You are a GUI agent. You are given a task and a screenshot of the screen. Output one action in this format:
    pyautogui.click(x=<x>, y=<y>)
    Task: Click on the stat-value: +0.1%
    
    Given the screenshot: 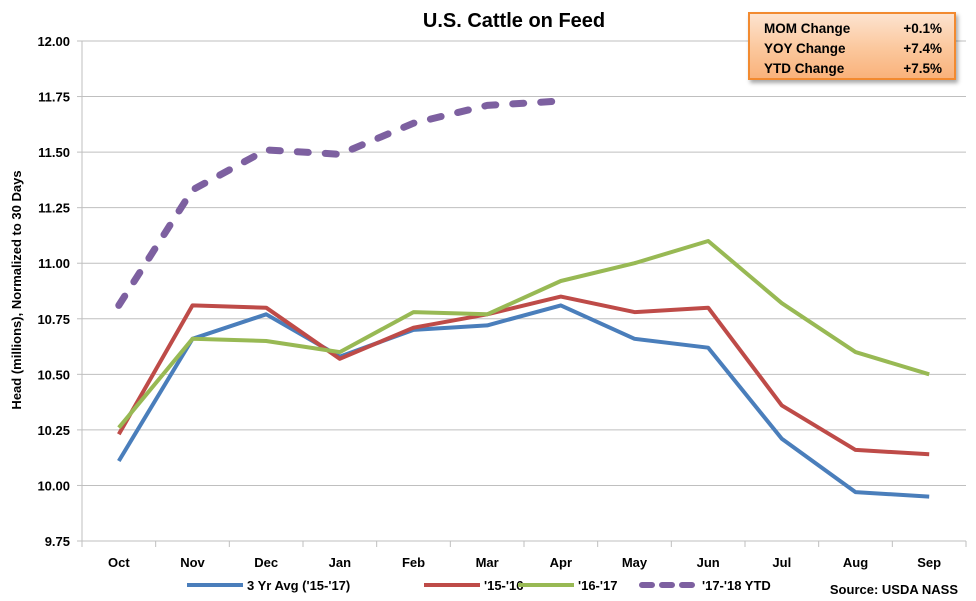 What is the action you would take?
    pyautogui.click(x=922, y=28)
    